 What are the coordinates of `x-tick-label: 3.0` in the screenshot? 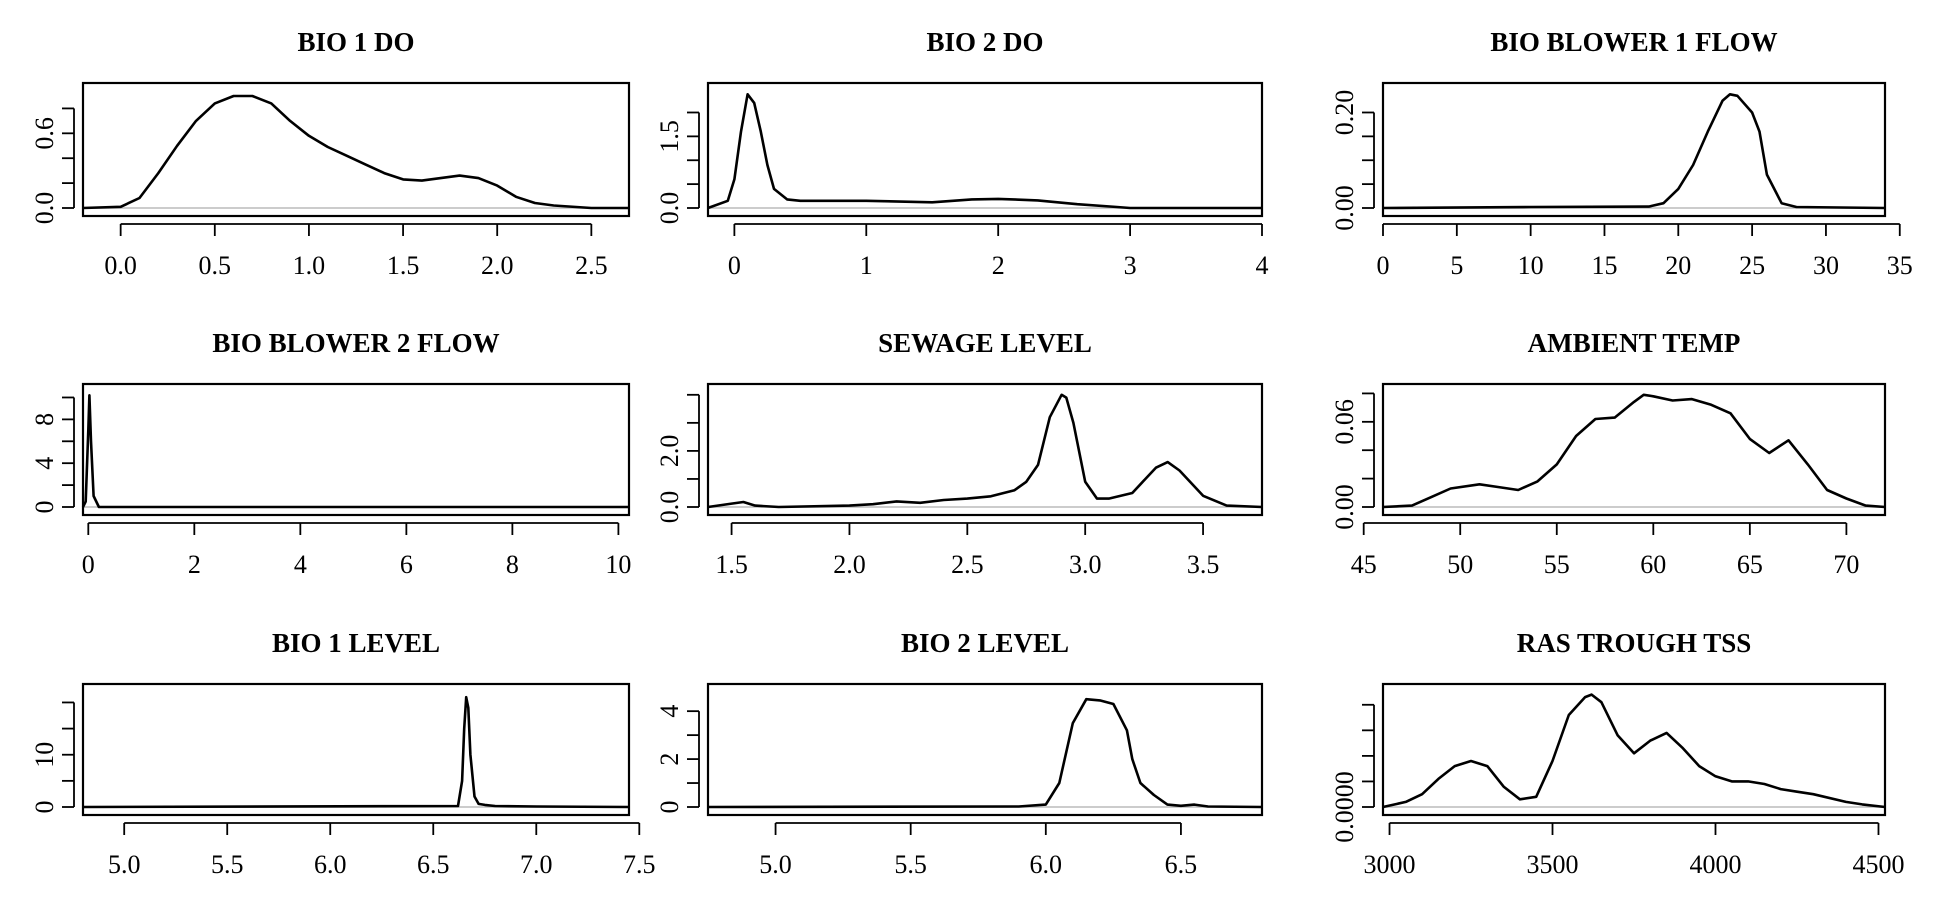 It's located at (1085, 564).